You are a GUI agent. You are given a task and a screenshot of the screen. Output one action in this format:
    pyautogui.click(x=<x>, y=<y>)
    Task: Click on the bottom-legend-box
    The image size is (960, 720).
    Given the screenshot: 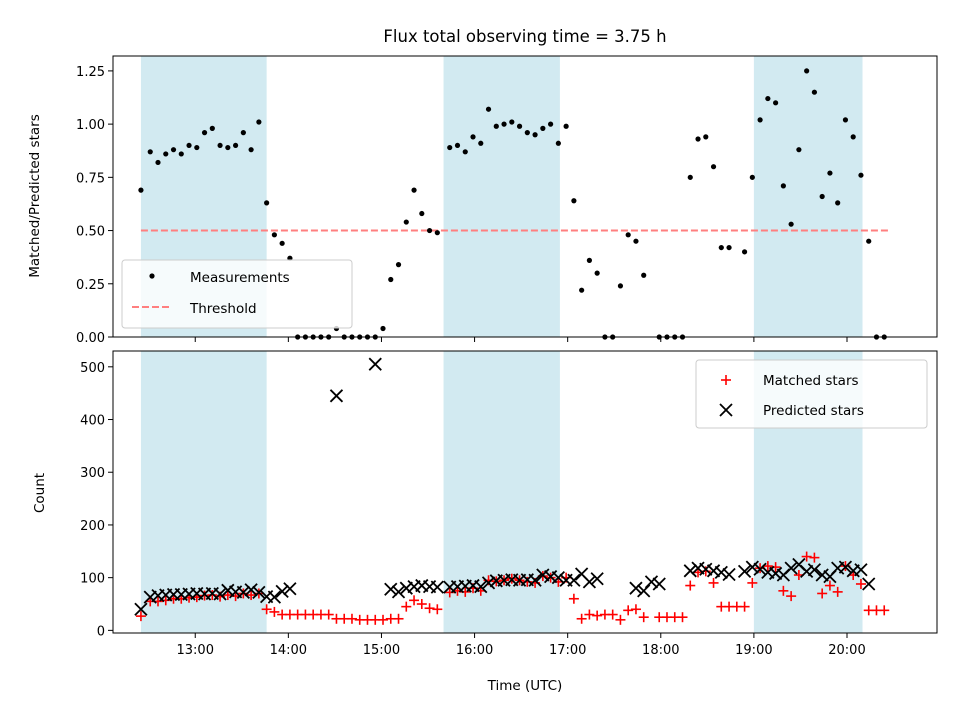 What is the action you would take?
    pyautogui.click(x=811, y=394)
    